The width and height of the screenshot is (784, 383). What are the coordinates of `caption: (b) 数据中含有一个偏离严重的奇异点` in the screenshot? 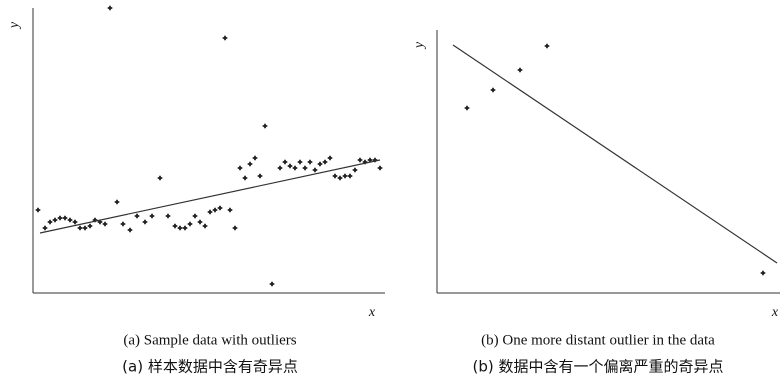 It's located at (598, 367).